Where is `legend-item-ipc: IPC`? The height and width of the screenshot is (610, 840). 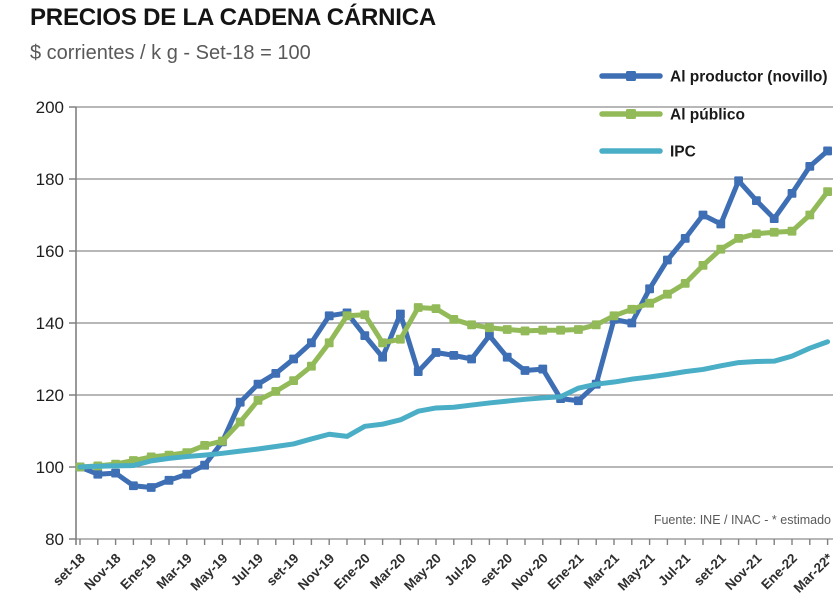 legend-item-ipc: IPC is located at coordinates (647, 152).